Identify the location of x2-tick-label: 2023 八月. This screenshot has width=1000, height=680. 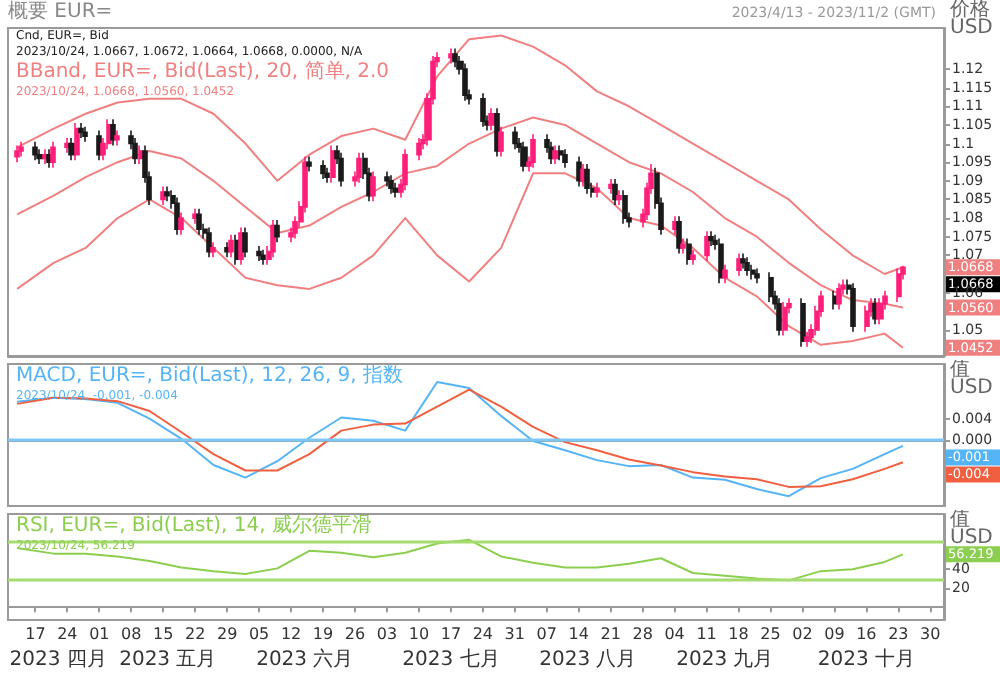
(588, 660).